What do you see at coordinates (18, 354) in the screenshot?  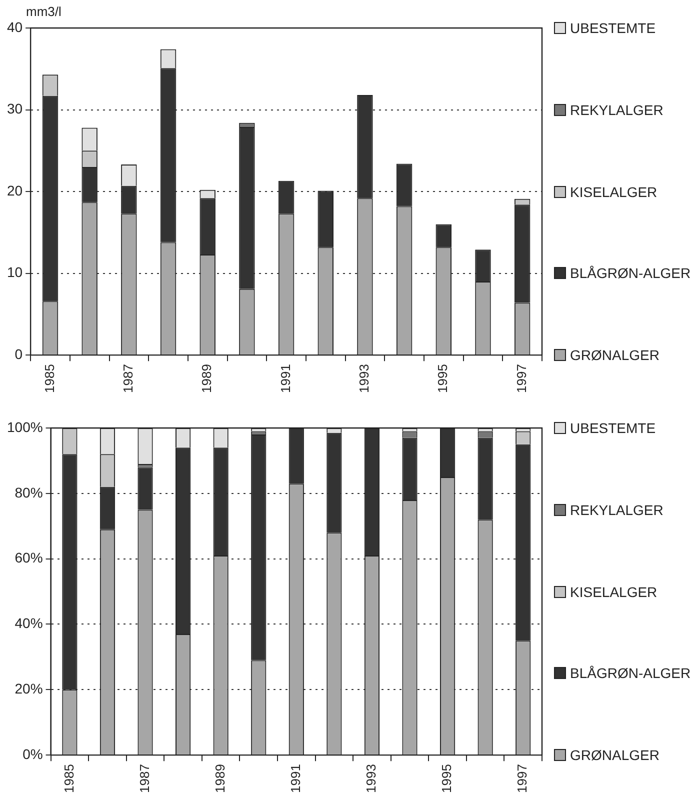 I see `y-tick-label: 0` at bounding box center [18, 354].